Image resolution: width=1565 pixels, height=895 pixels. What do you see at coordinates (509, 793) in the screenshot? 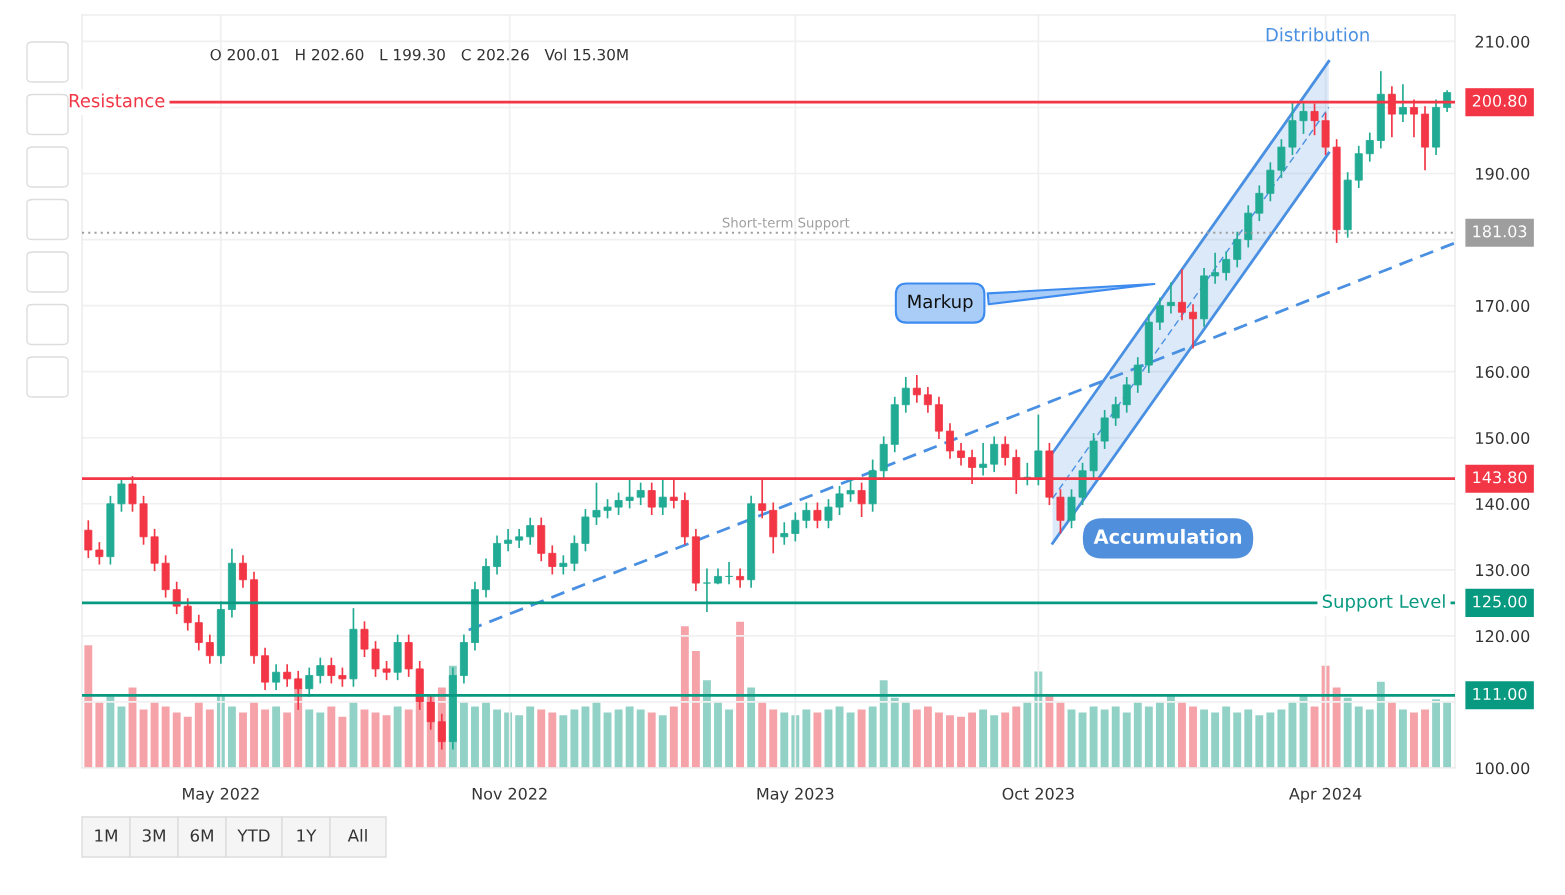
I see `x-tick-label: Nov 2022` at bounding box center [509, 793].